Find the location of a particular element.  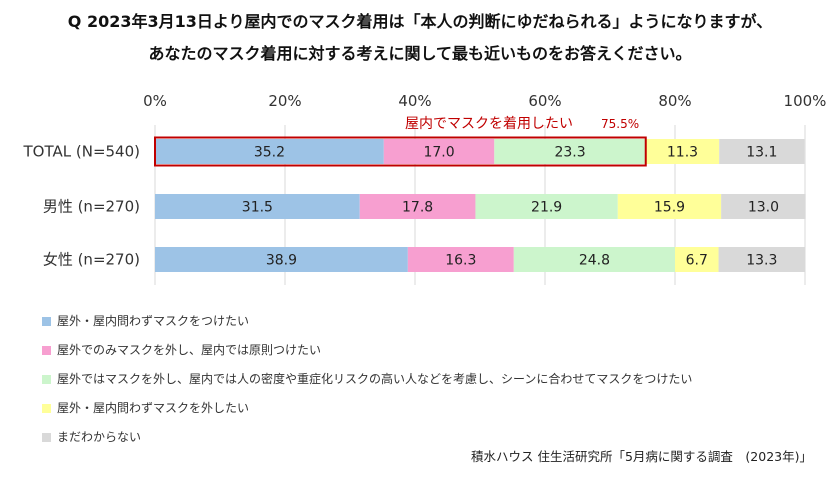

legend-label: まだわからない is located at coordinates (99, 437).